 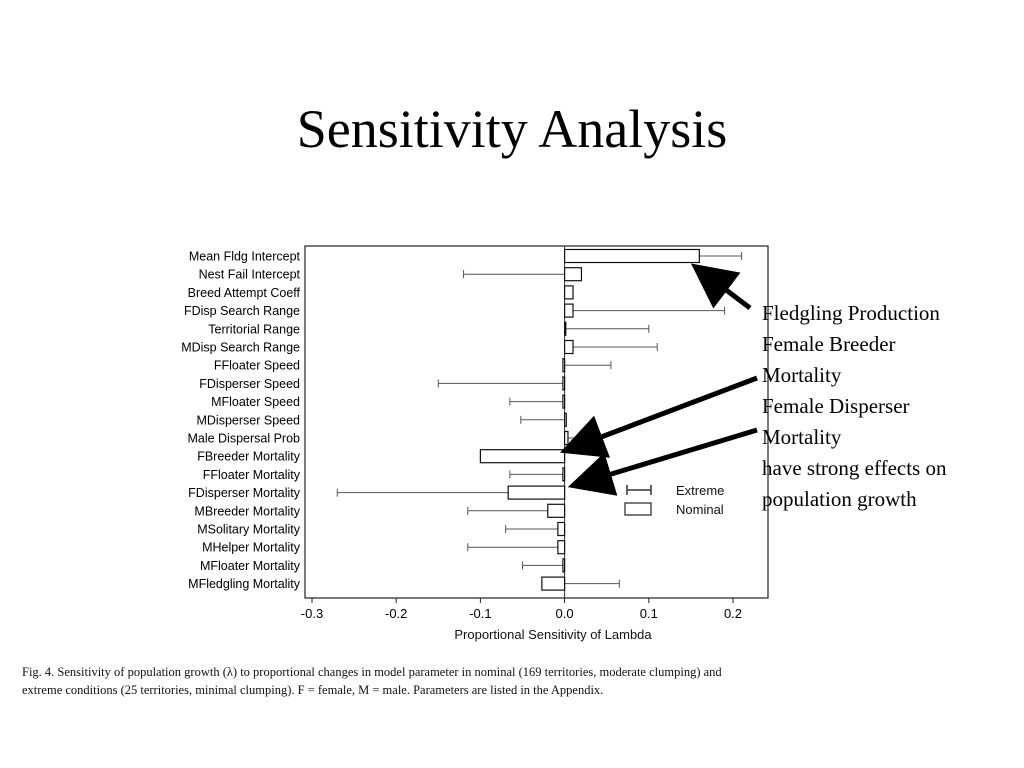 What do you see at coordinates (249, 530) in the screenshot?
I see `category-label: MSolitary Mortality` at bounding box center [249, 530].